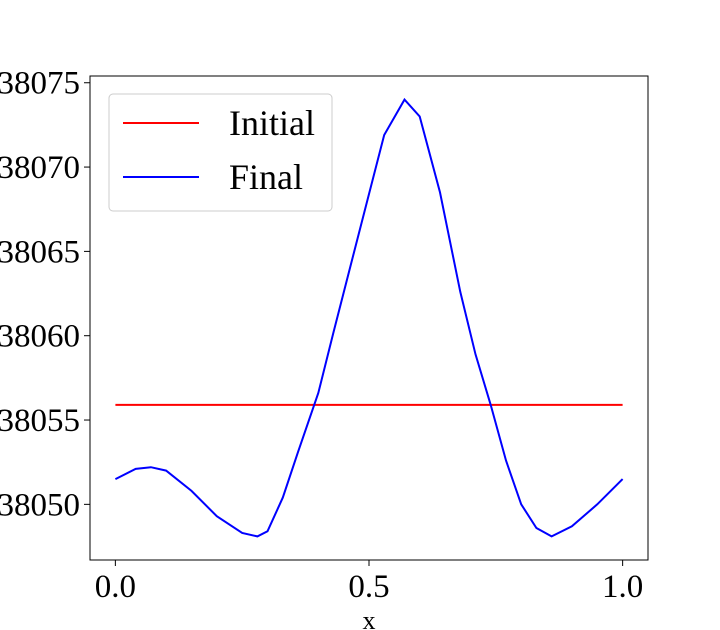 The width and height of the screenshot is (720, 630). What do you see at coordinates (369, 618) in the screenshot?
I see `x-axis-label: x` at bounding box center [369, 618].